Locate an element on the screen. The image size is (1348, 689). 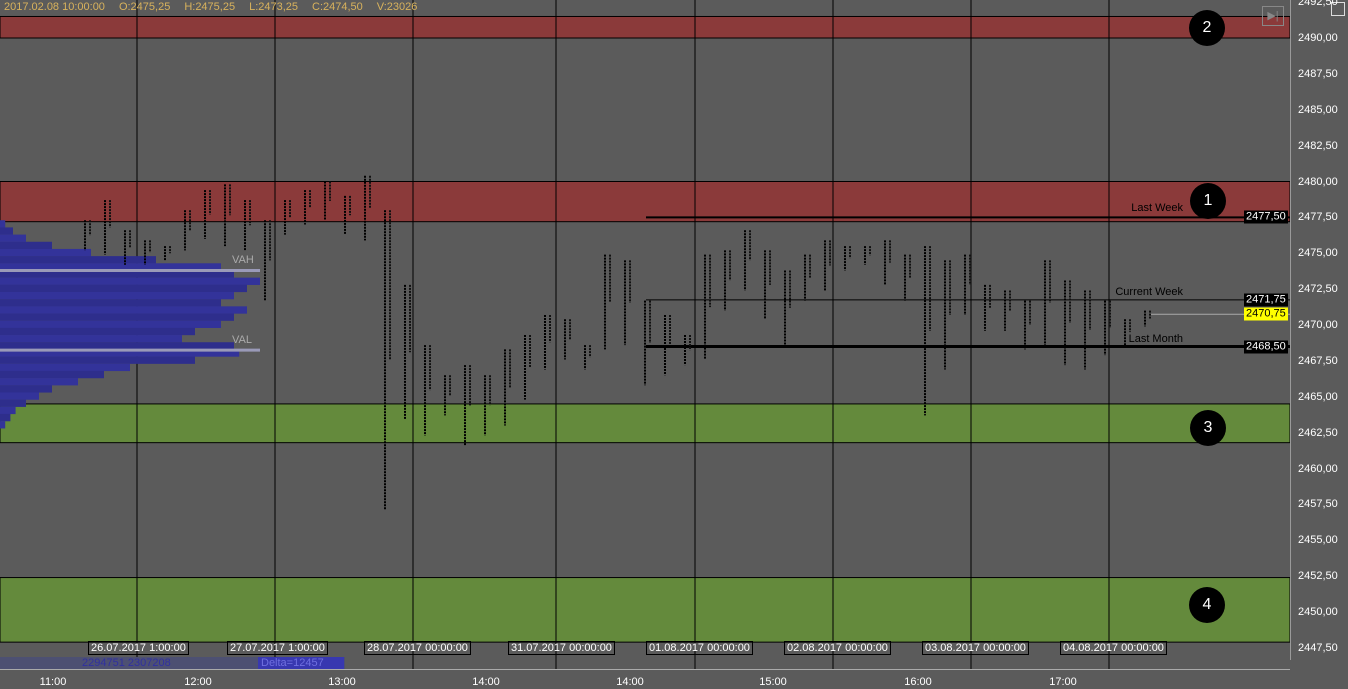
low-value: L:2473,25 is located at coordinates (274, 7).